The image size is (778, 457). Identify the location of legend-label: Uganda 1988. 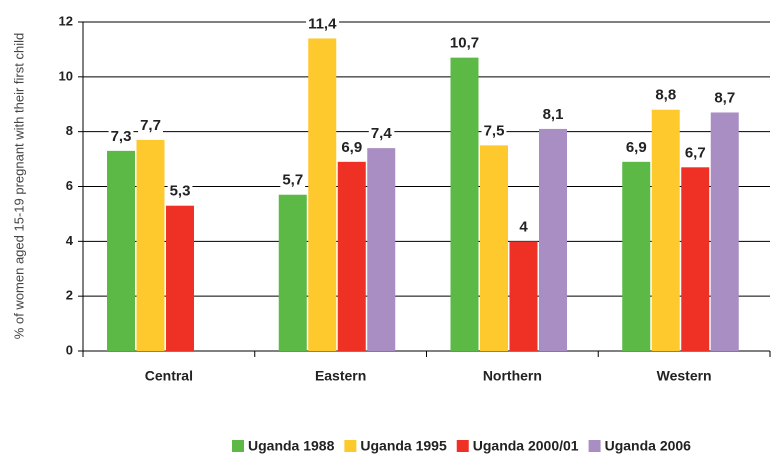
(291, 446).